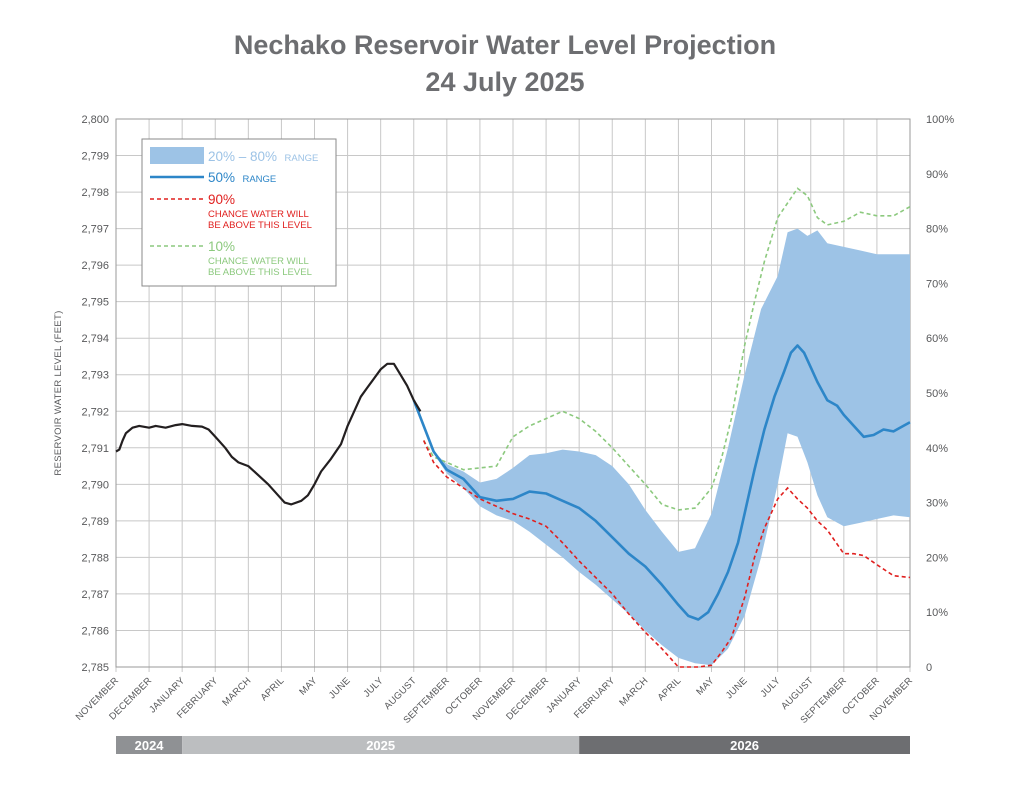  Describe the element at coordinates (937, 558) in the screenshot. I see `y2-tick-label: 20%` at that location.